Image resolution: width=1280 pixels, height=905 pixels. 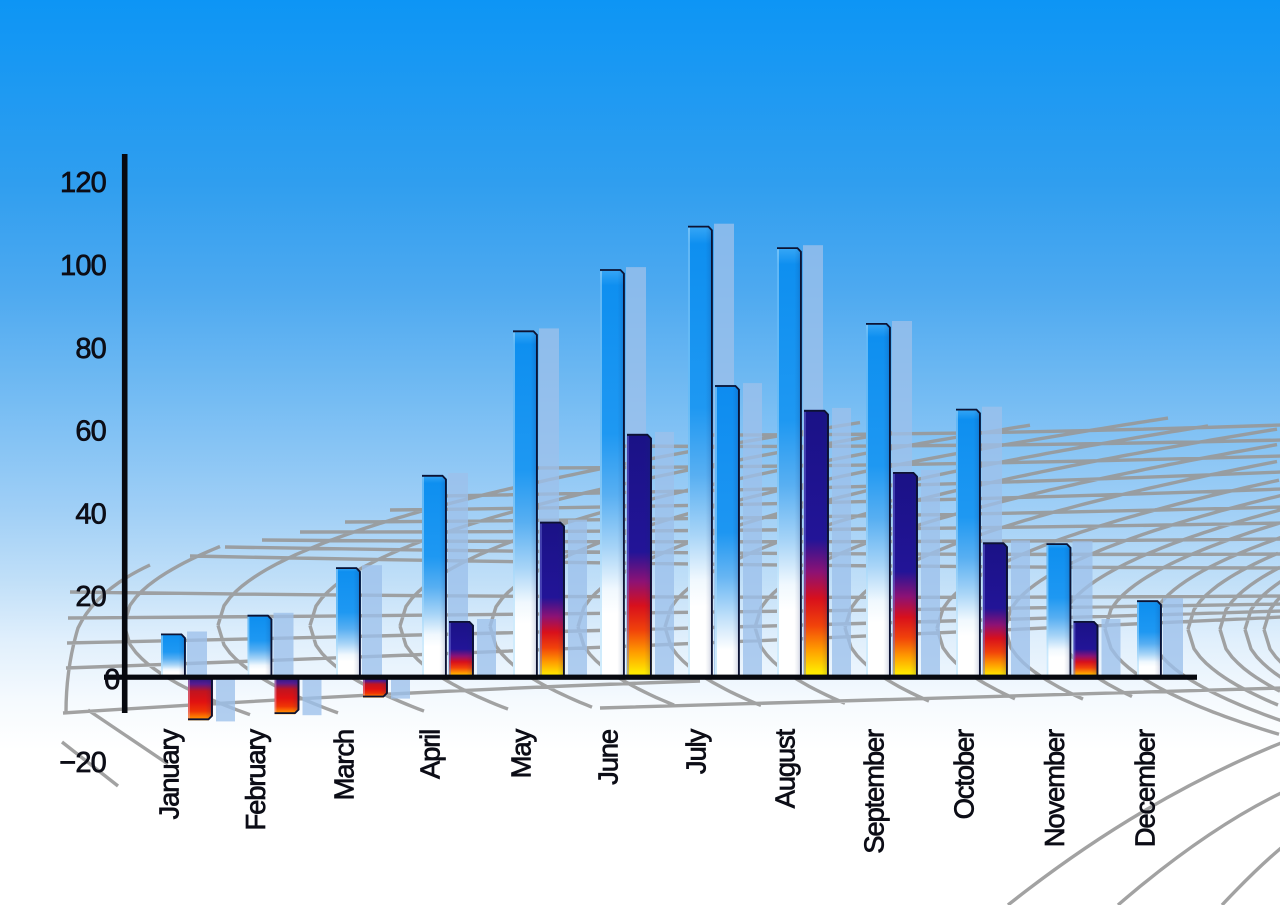 What do you see at coordinates (964, 774) in the screenshot?
I see `svg-text: October` at bounding box center [964, 774].